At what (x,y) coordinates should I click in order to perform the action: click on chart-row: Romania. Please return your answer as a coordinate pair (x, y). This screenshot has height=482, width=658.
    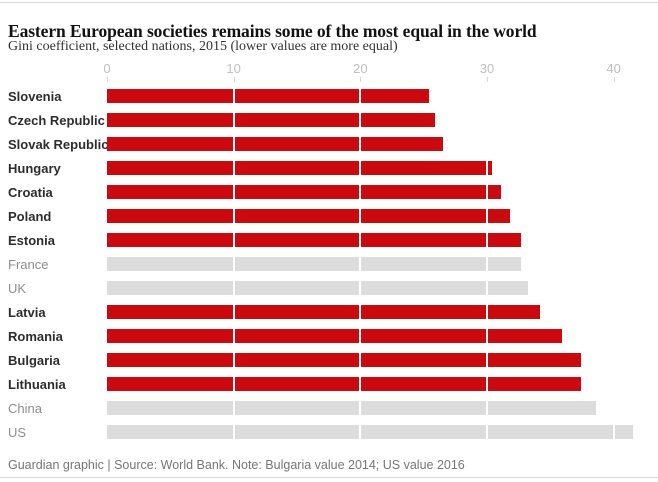
    Looking at the image, I should click on (329, 337).